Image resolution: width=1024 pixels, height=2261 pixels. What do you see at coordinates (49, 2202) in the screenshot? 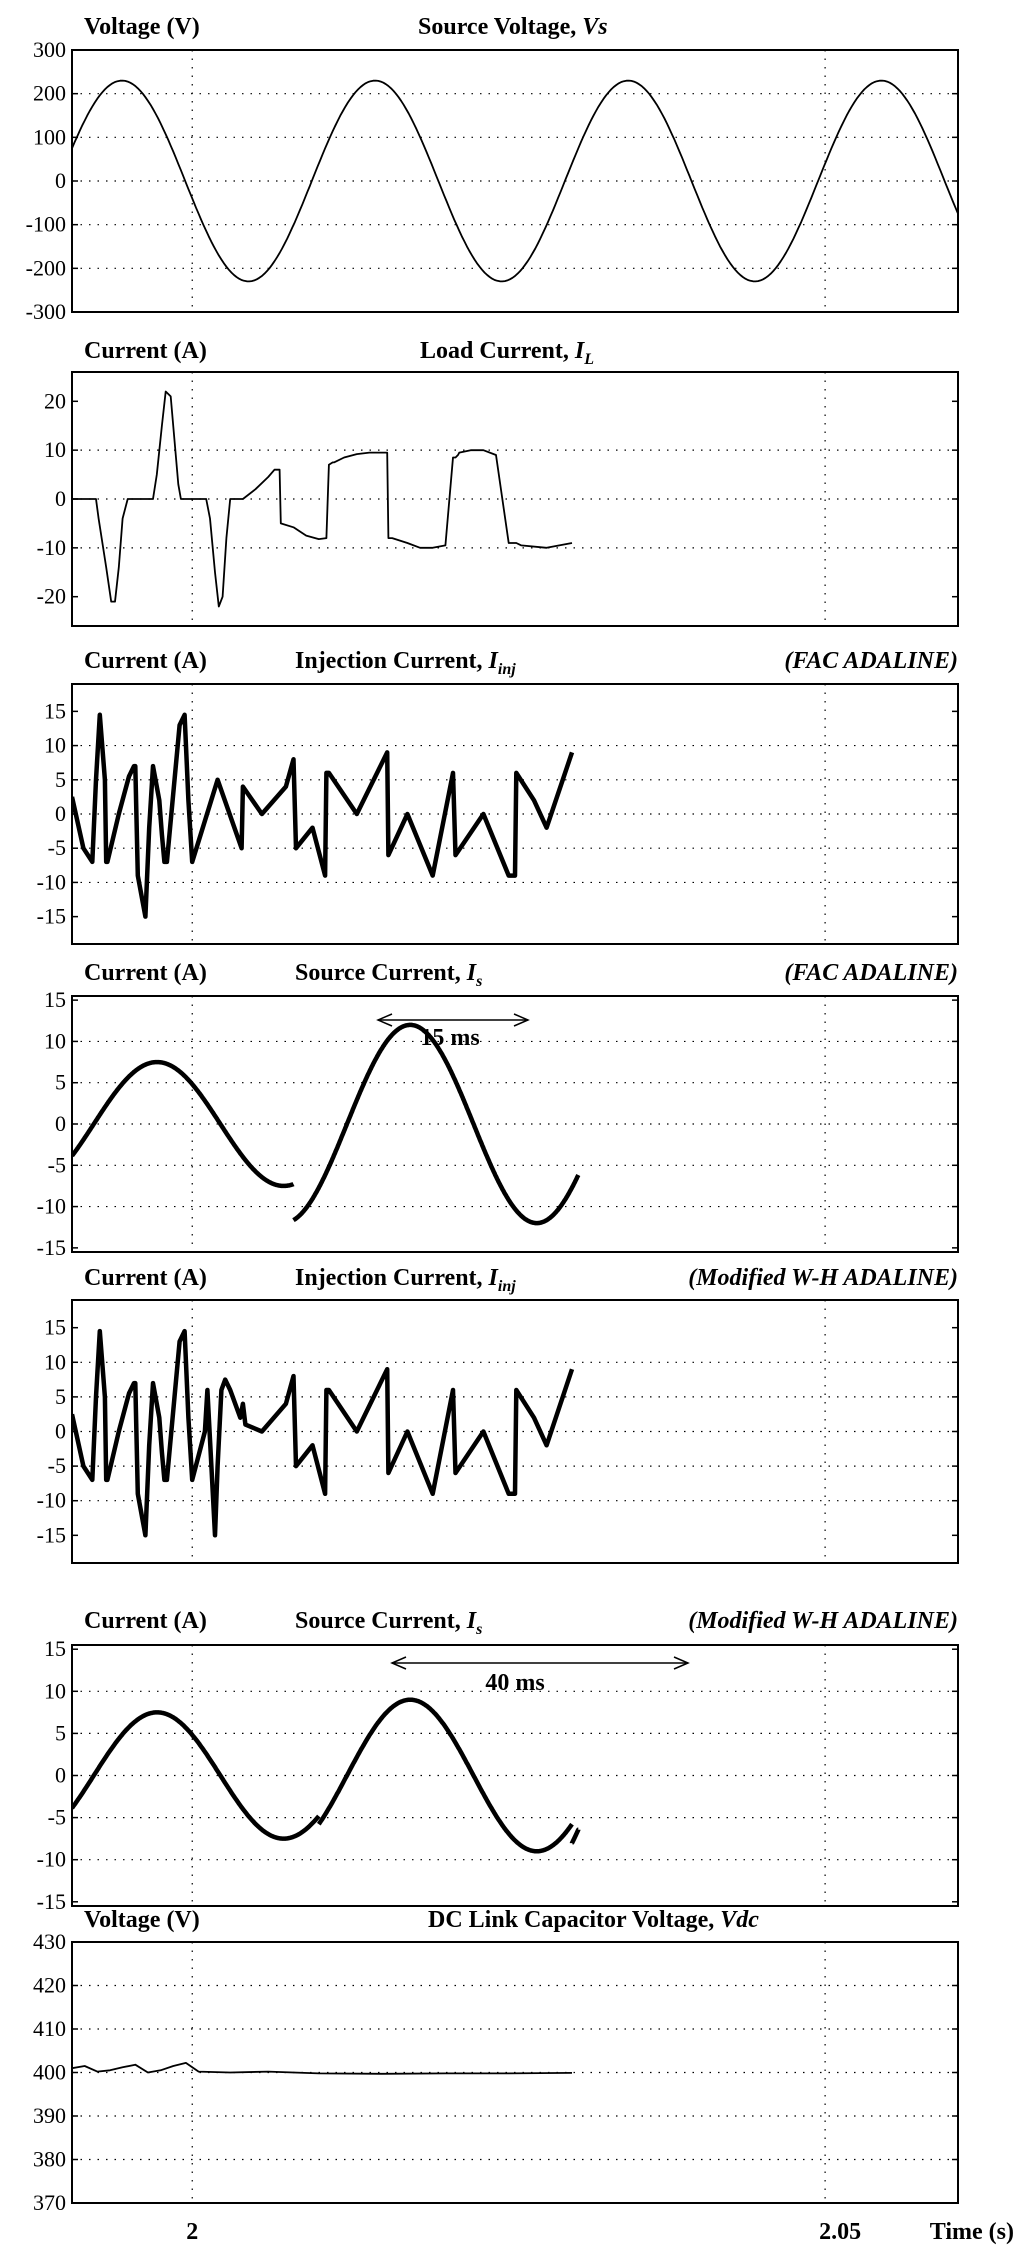
I see `y-tick-label: 370` at bounding box center [49, 2202].